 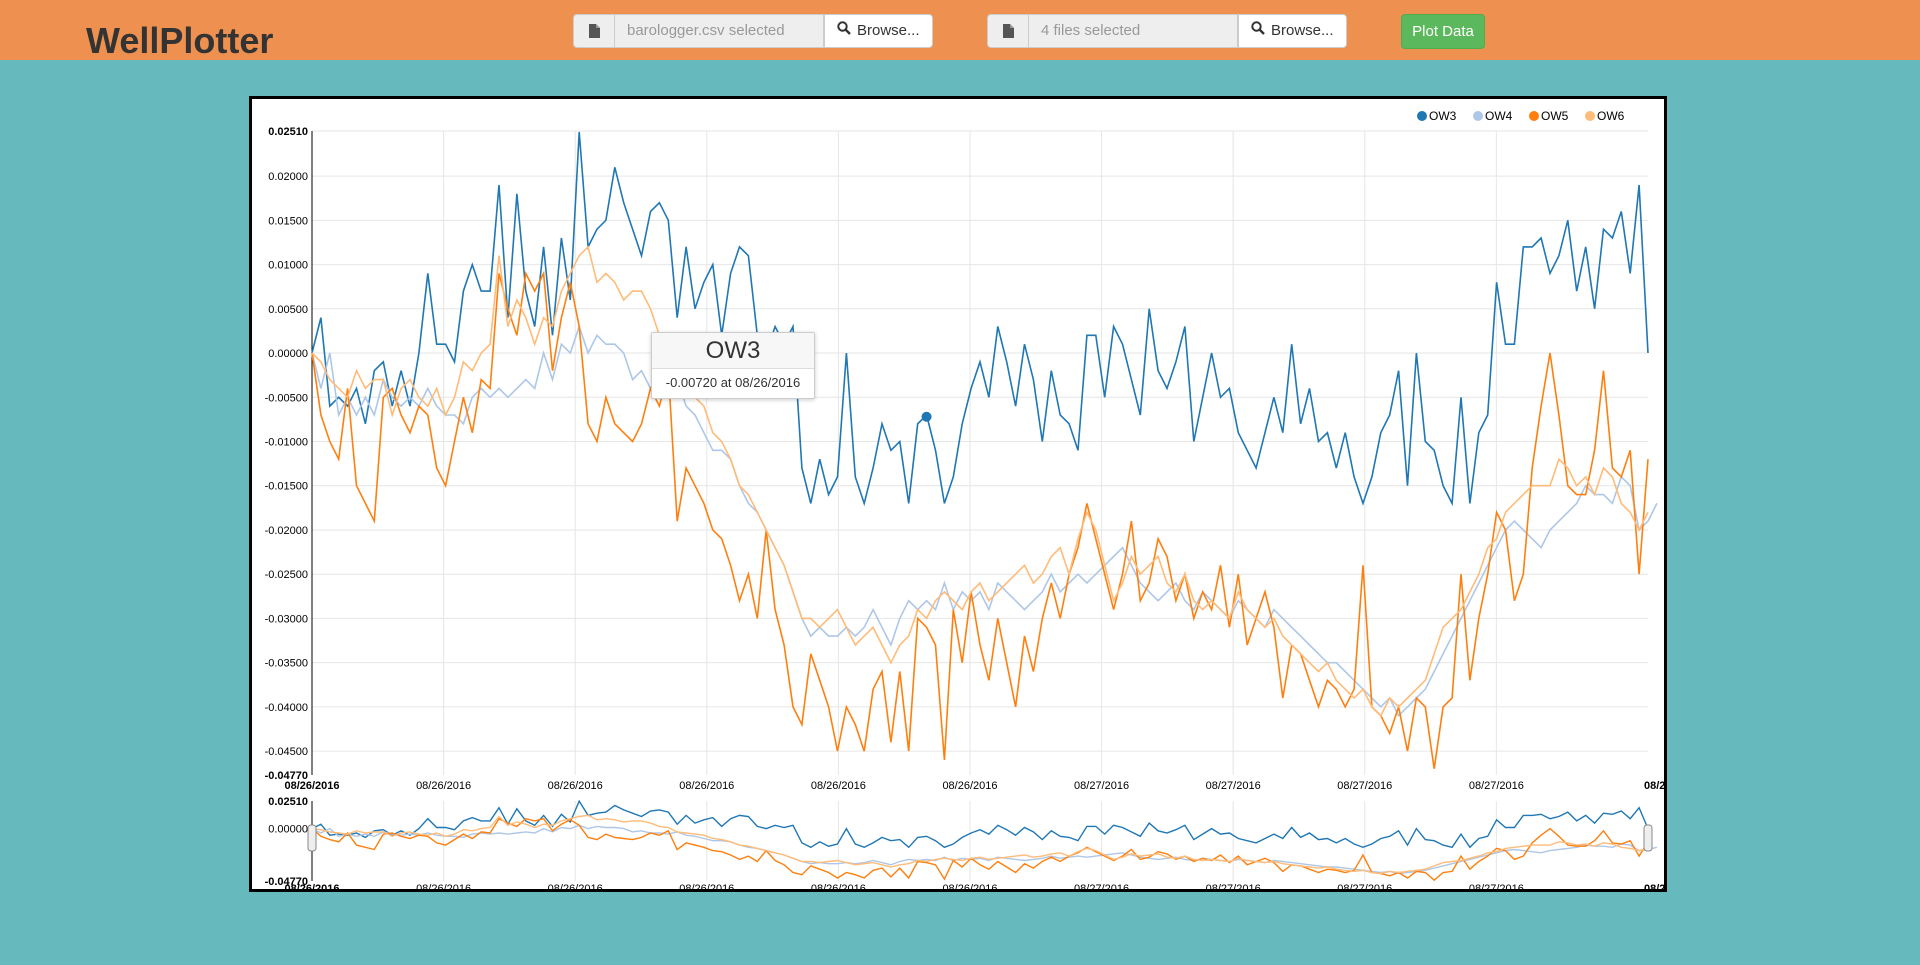 What do you see at coordinates (1422, 116) in the screenshot?
I see `legend-swatch-ow3` at bounding box center [1422, 116].